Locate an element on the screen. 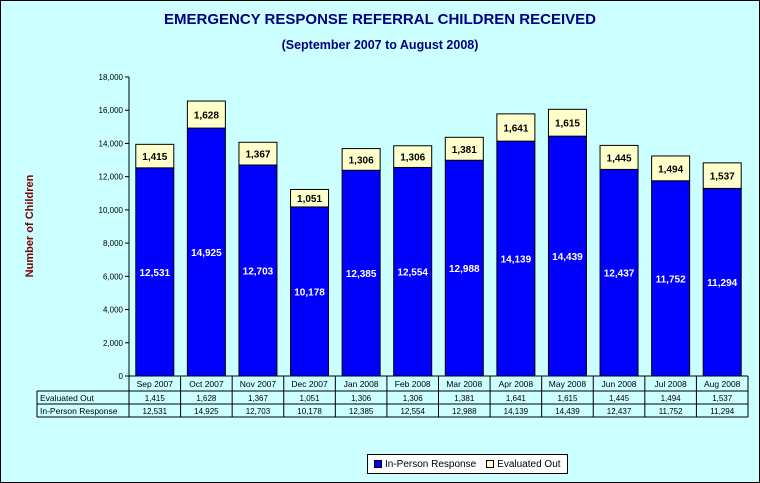  data-label-evaluated-out: 1,381 is located at coordinates (464, 150).